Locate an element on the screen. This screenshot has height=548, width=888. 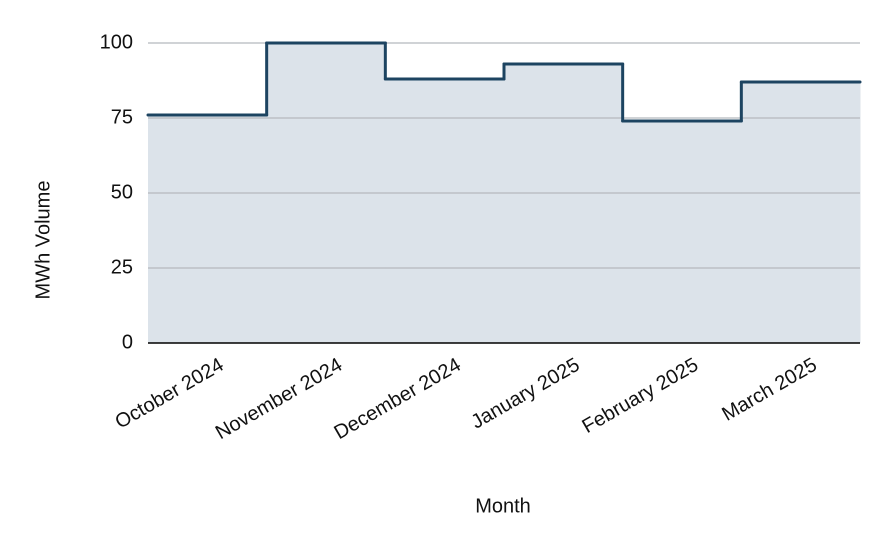
x-tick-label: October 2024 is located at coordinates (170, 394).